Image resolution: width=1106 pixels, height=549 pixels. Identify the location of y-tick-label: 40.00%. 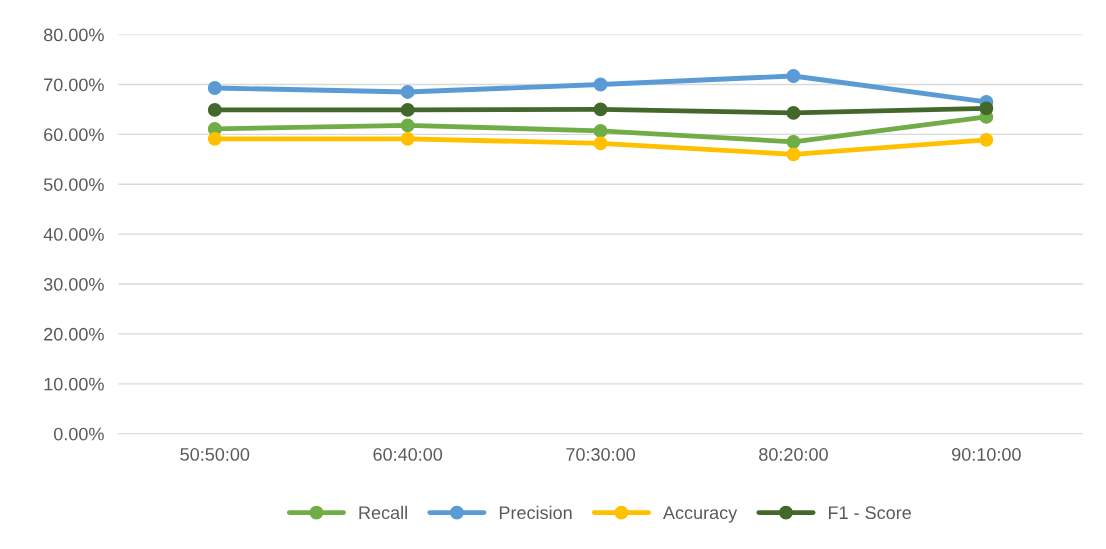
(73, 234).